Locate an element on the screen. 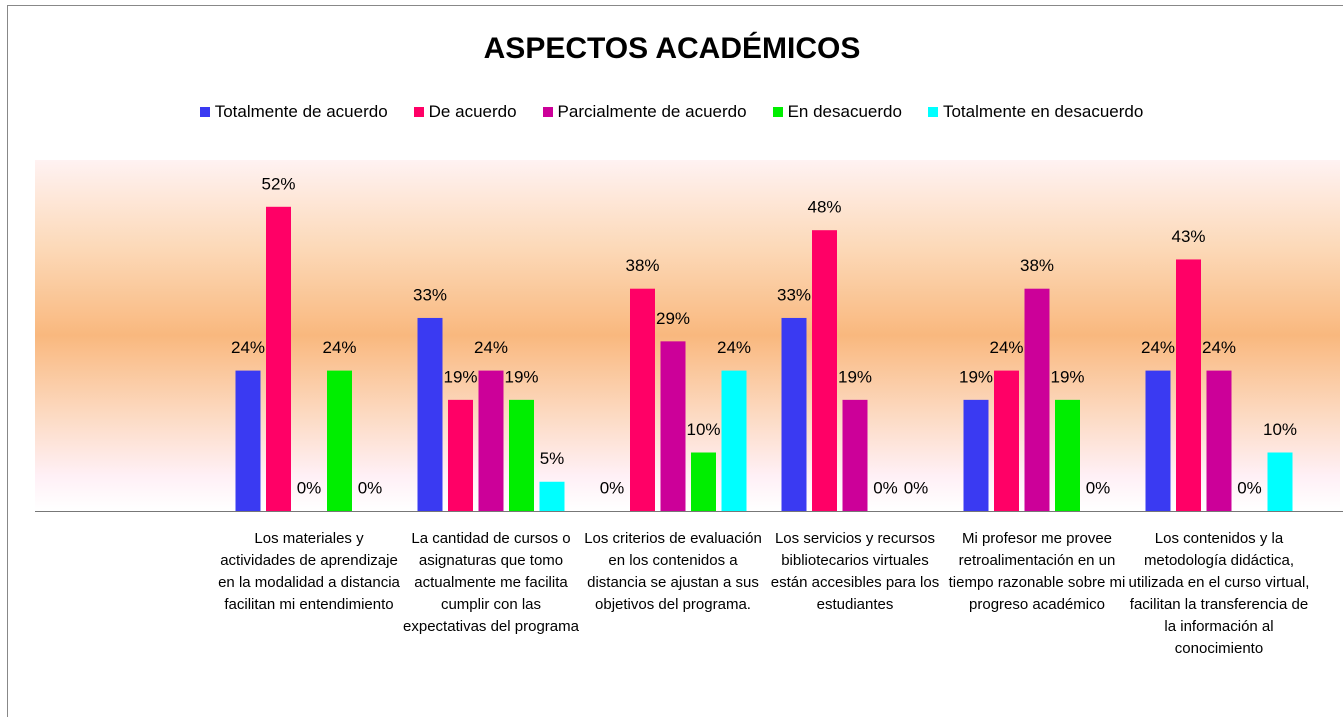 The image size is (1343, 717). legend-label: De acuerdo is located at coordinates (472, 111).